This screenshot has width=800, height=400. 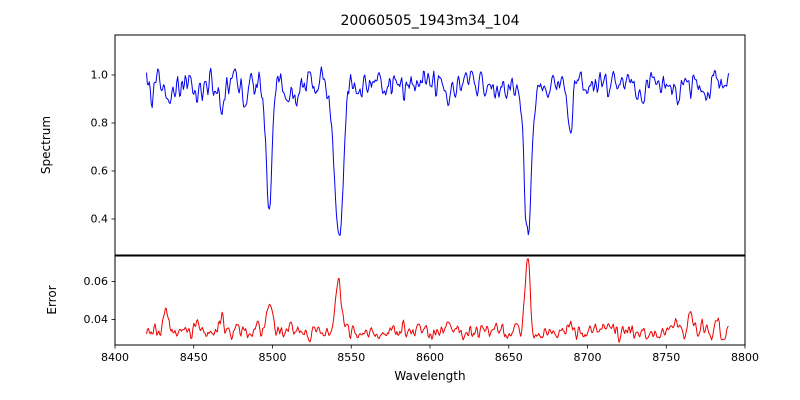 What do you see at coordinates (351, 357) in the screenshot?
I see `x-tick-label: 8550` at bounding box center [351, 357].